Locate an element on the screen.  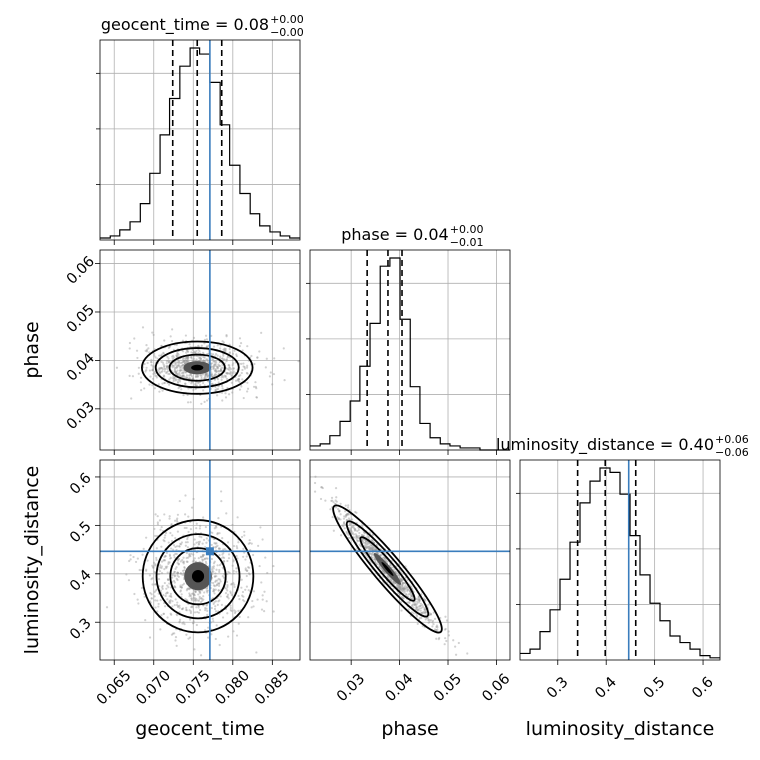
panel-title-text: phase = 0.04 is located at coordinates (394, 234).